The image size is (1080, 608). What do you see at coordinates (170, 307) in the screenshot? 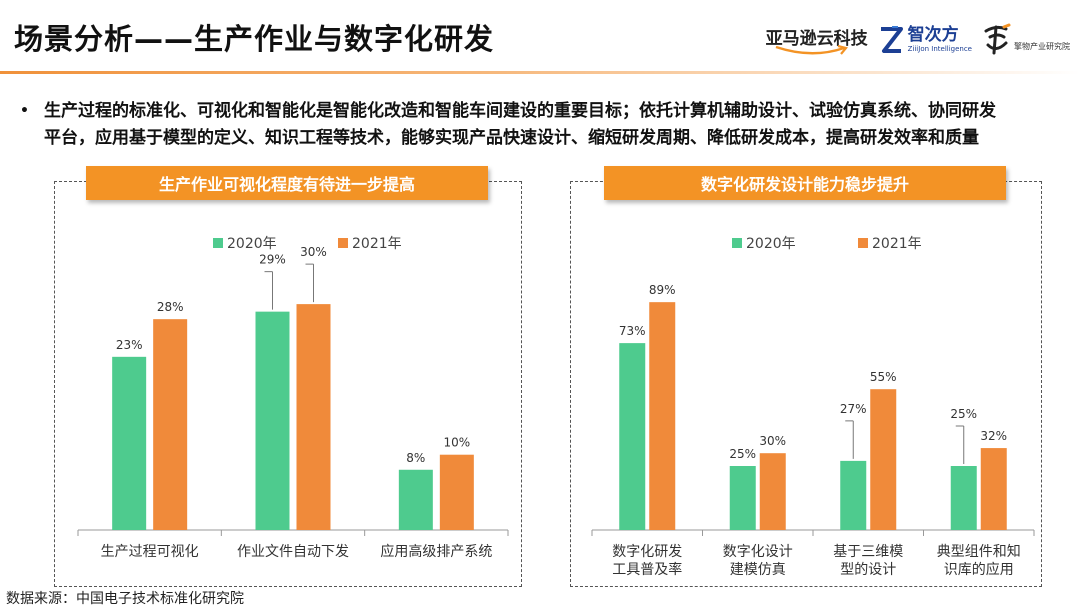
I see `data-label: 28%` at bounding box center [170, 307].